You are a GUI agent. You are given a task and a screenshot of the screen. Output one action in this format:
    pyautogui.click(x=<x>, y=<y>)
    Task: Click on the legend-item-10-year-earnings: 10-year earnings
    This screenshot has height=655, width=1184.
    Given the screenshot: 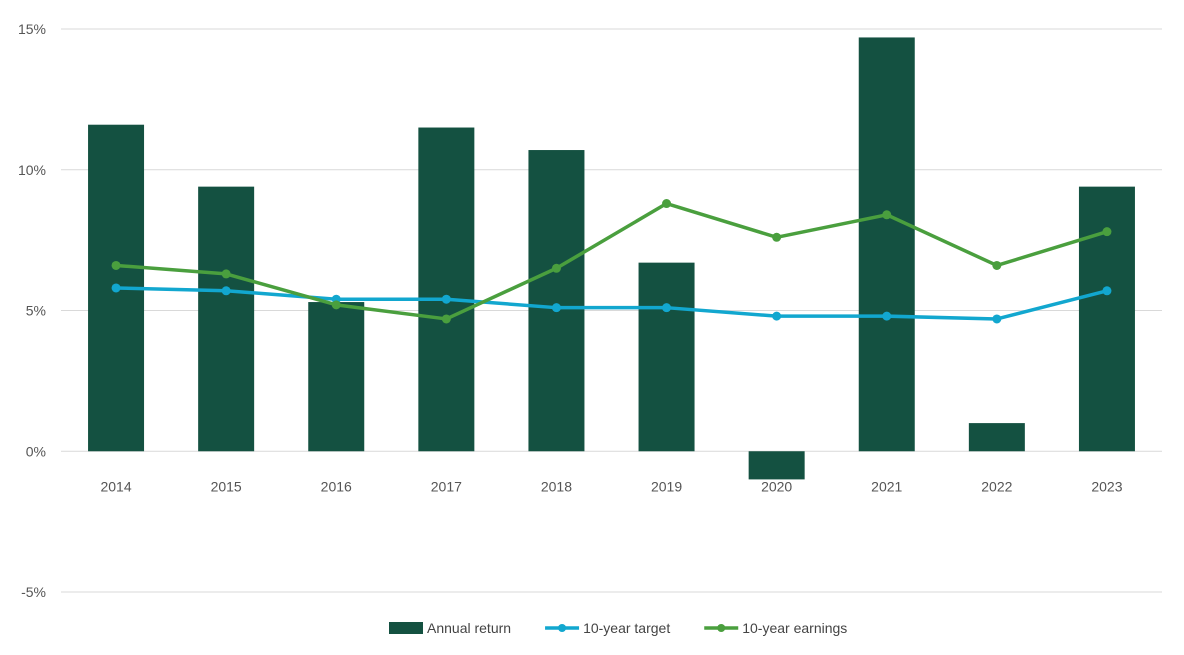 What is the action you would take?
    pyautogui.click(x=775, y=628)
    